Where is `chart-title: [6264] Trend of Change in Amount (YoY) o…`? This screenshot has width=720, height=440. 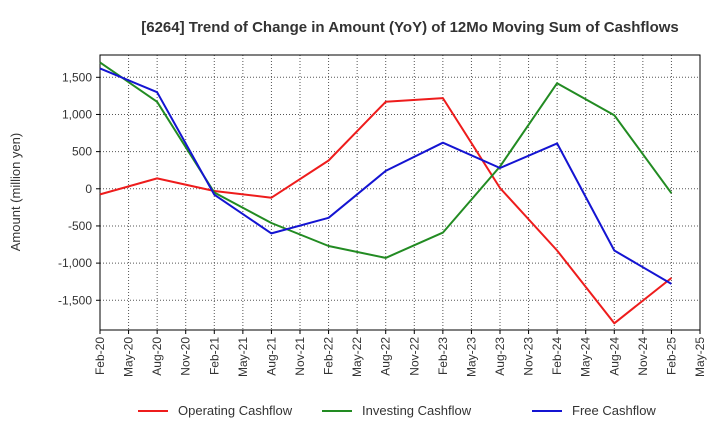
chart-title: [6264] Trend of Change in Amount (YoY) o… is located at coordinates (410, 27).